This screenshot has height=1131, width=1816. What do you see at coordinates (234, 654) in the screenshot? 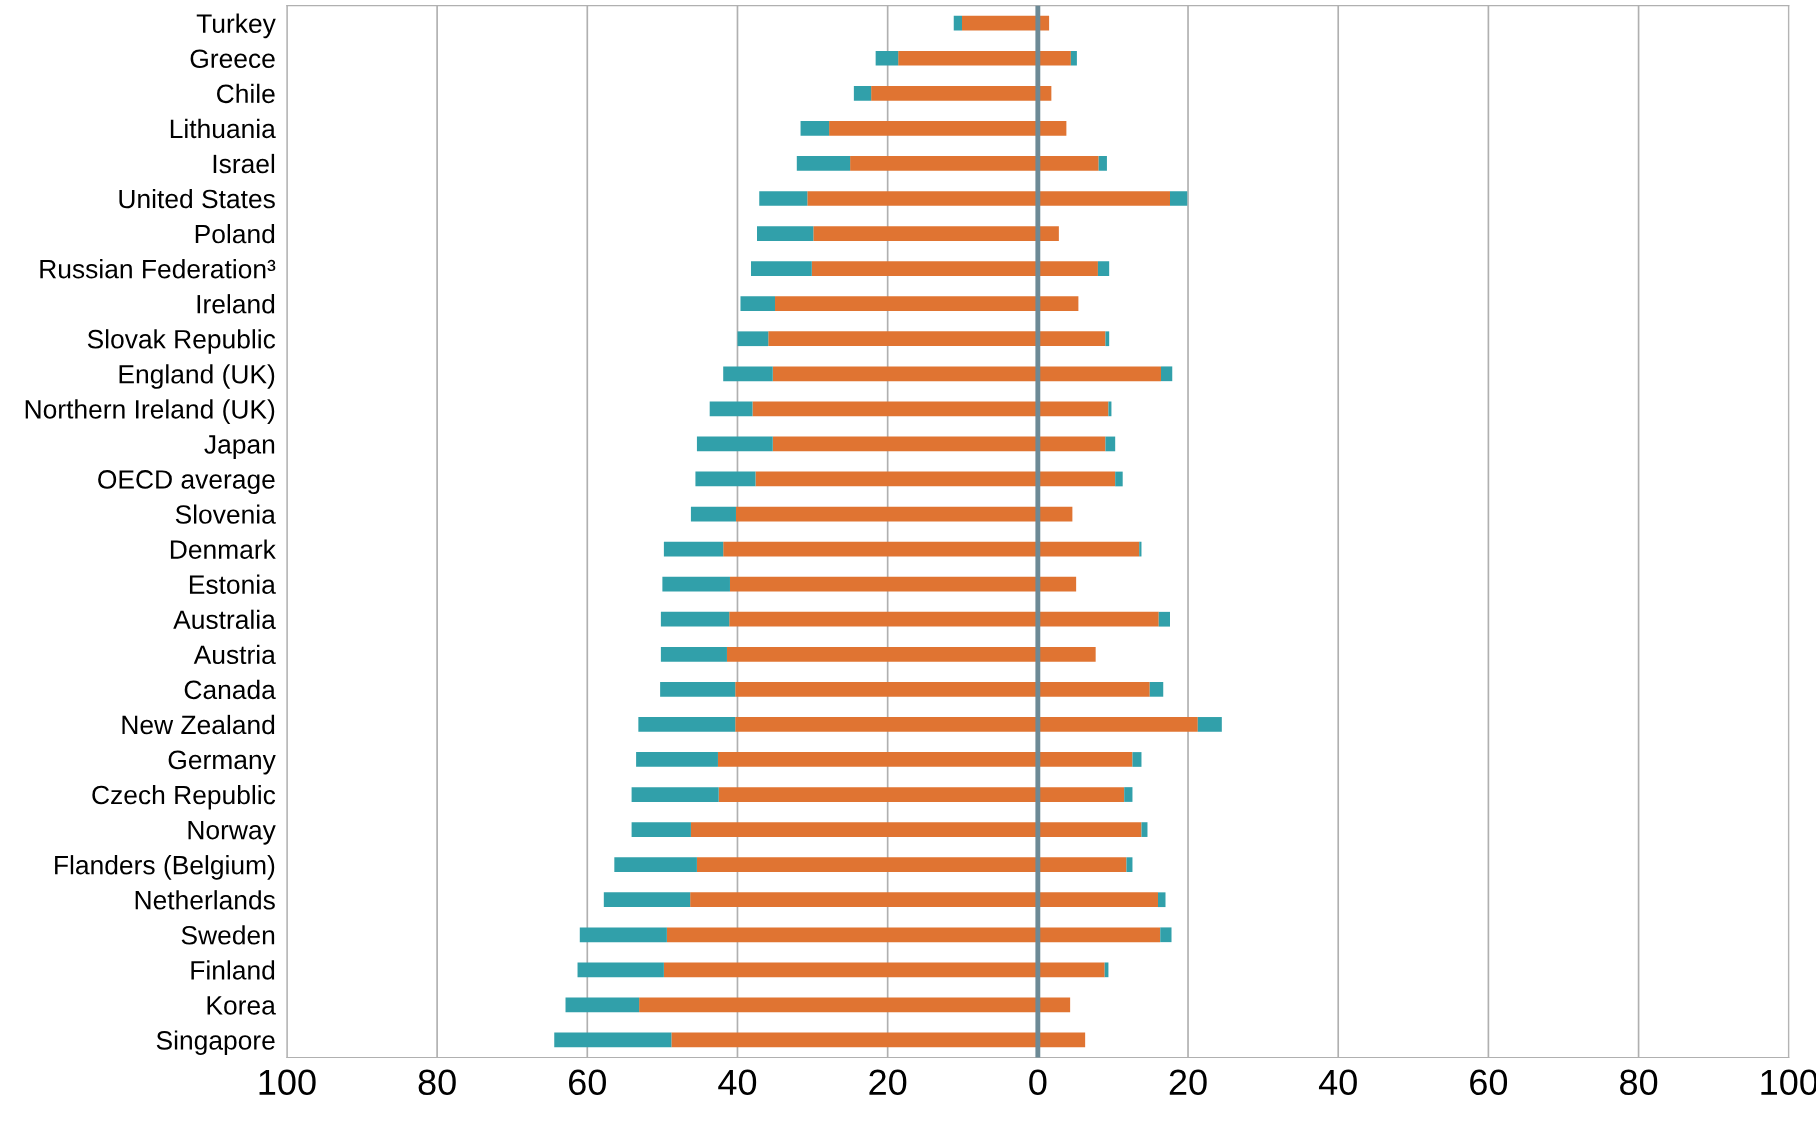
I see `y-tick-label: Austria` at bounding box center [234, 654].